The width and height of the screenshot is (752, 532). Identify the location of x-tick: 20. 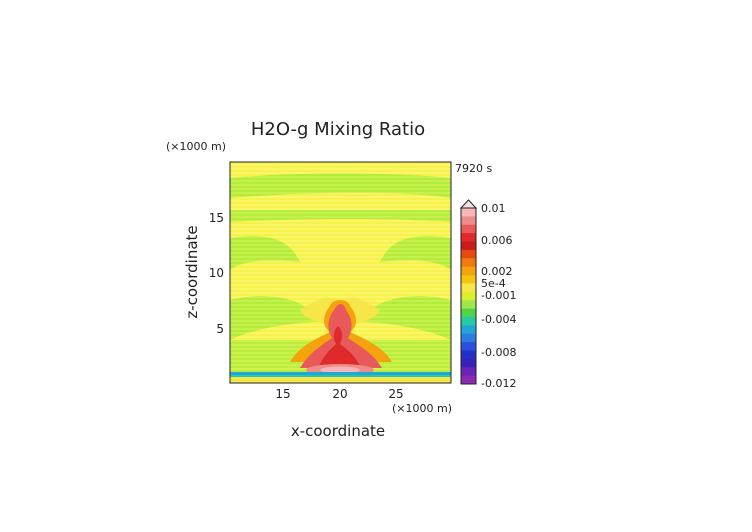
(339, 394).